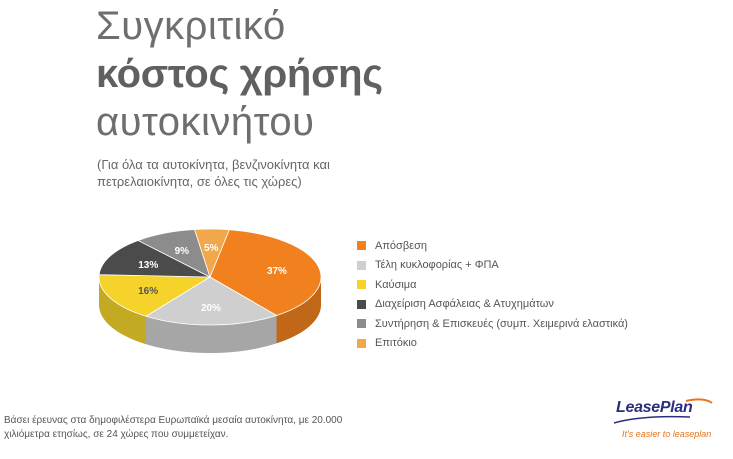 The image size is (733, 459). I want to click on pie-chart: 37% 20% 16% 13% 9% 5%, so click(210, 290).